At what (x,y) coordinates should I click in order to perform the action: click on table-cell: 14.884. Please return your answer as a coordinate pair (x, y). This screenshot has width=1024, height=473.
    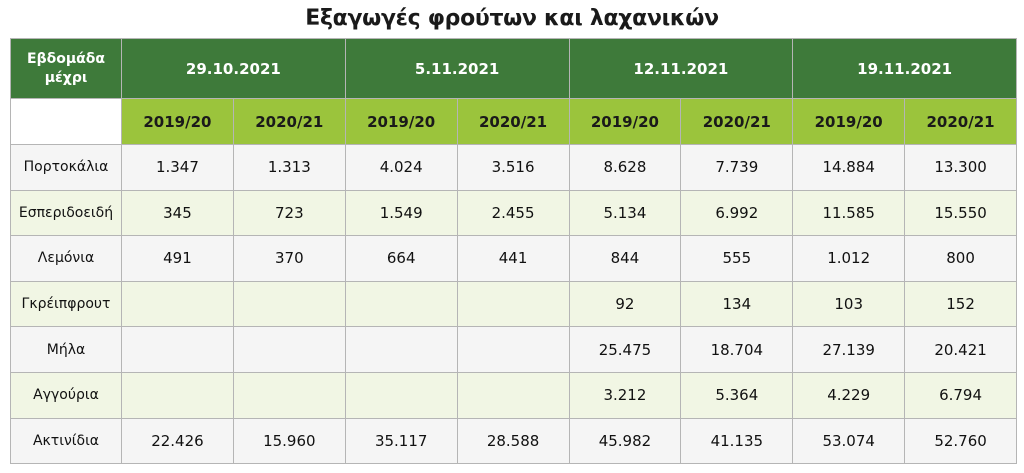
    Looking at the image, I should click on (849, 167).